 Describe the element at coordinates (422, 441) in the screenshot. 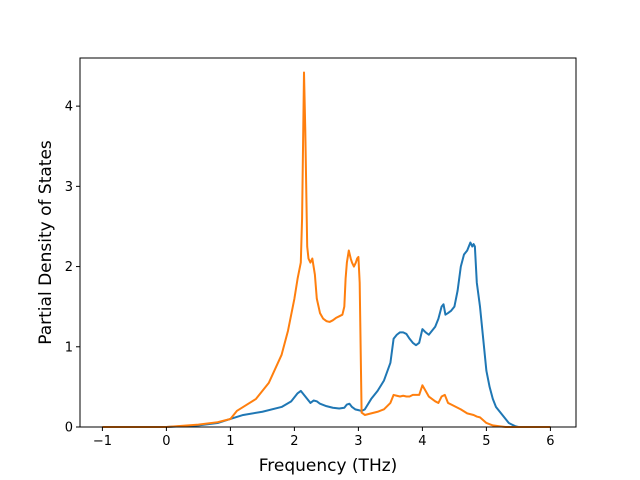

I see `x-tick-label: 4` at that location.